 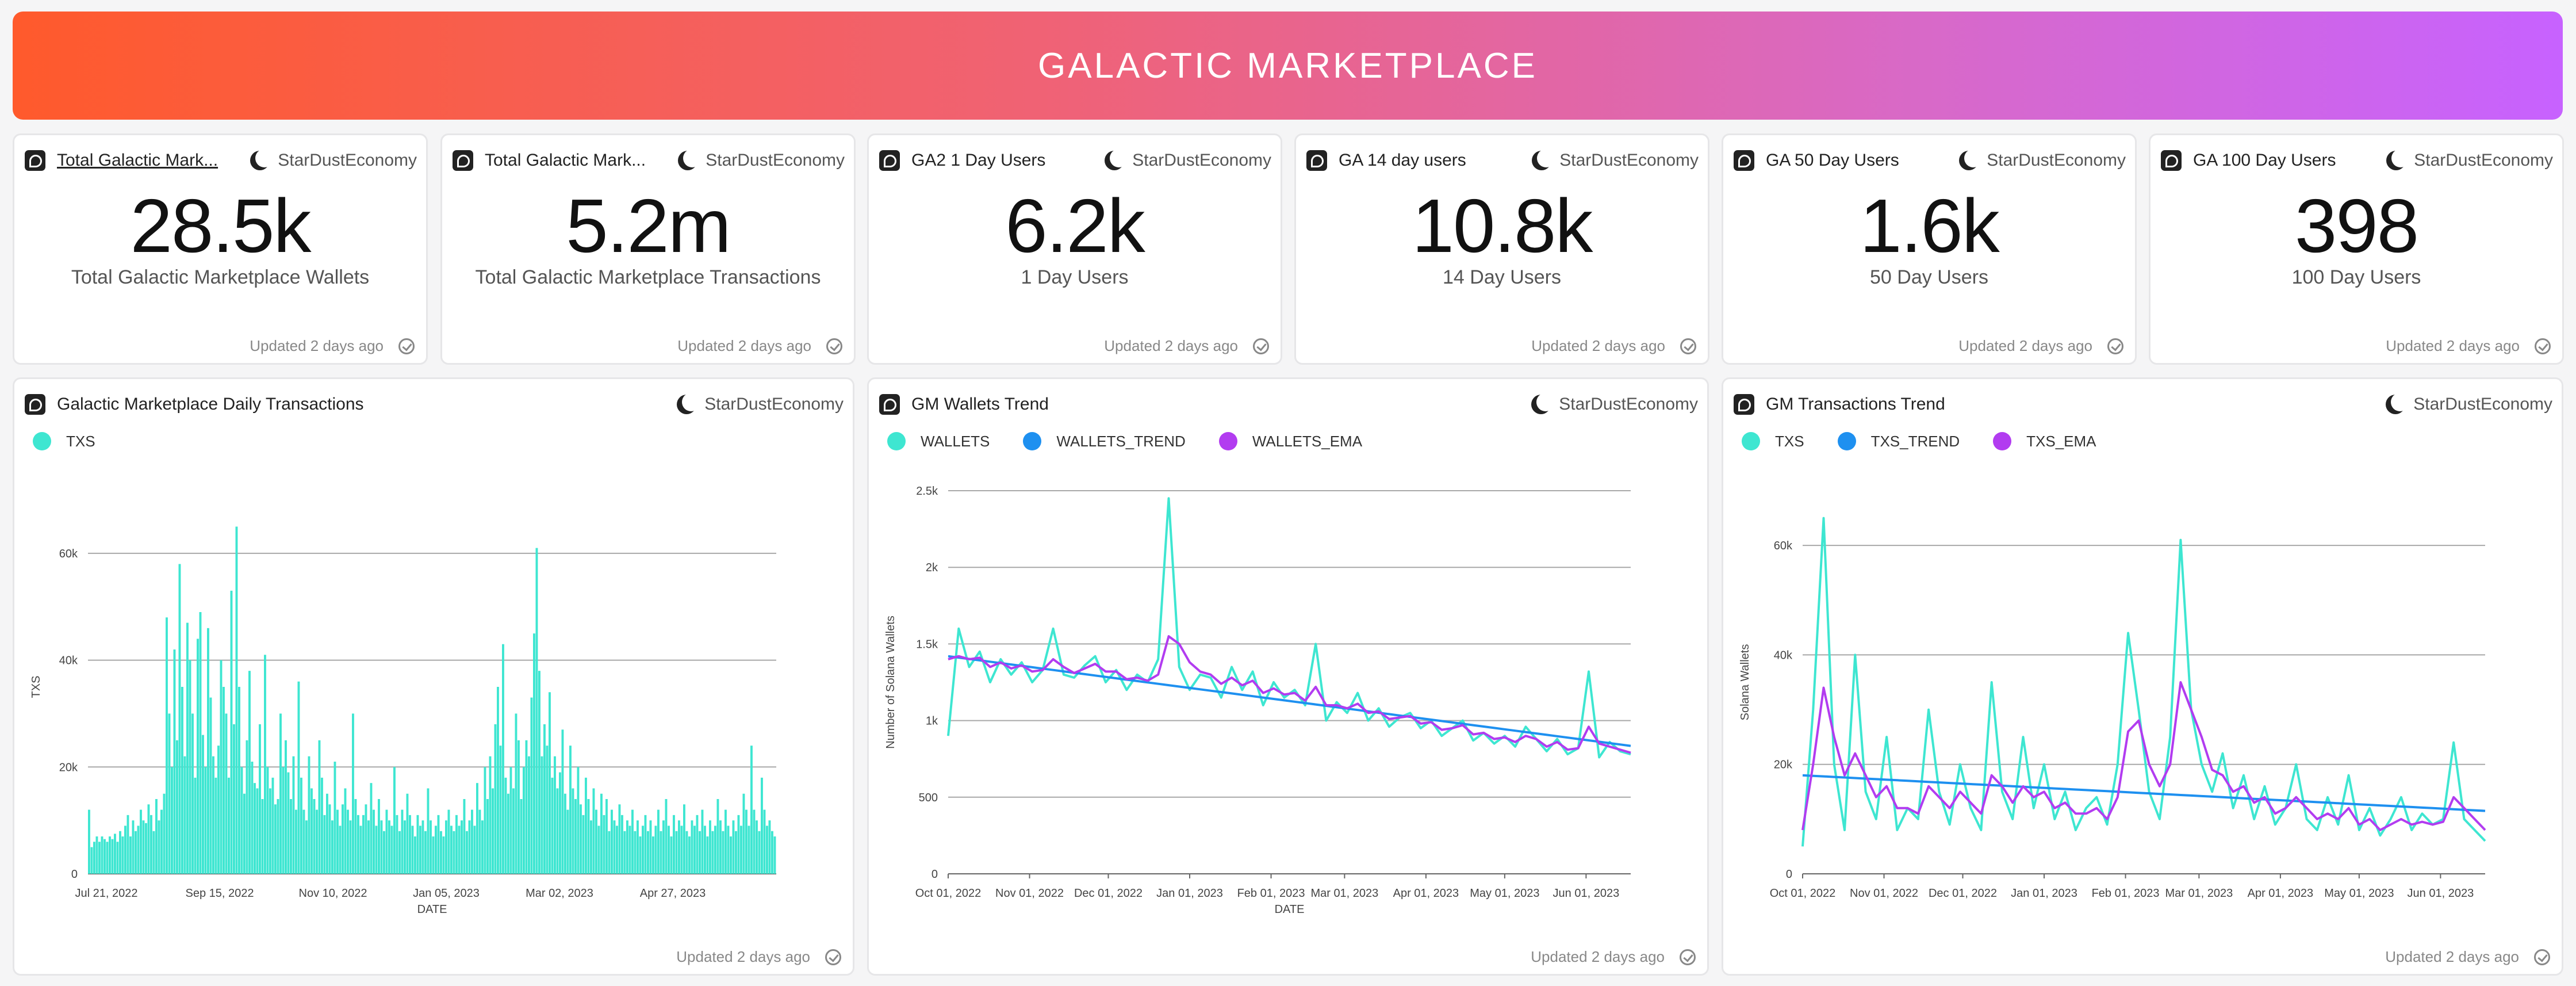 What do you see at coordinates (446, 894) in the screenshot?
I see `x-tick-label: Jan 05, 2023` at bounding box center [446, 894].